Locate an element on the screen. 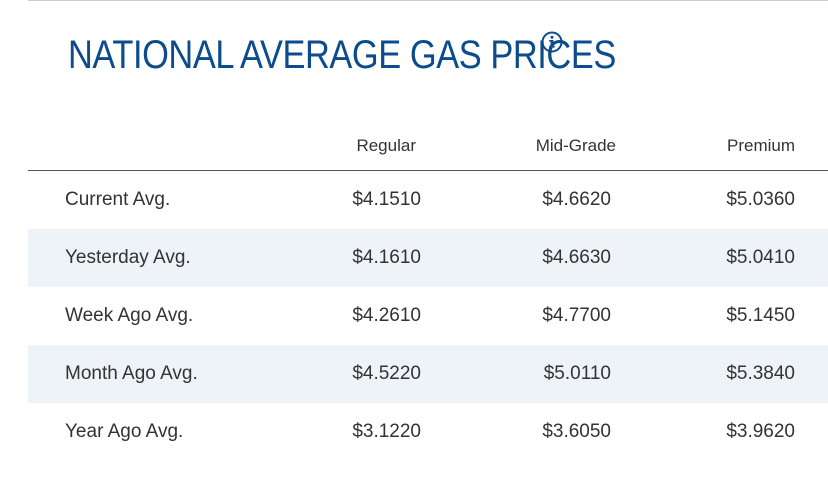  table-row: Yesterday Avg. $4.1610 $4.6630 $5.0410 is located at coordinates (428, 258).